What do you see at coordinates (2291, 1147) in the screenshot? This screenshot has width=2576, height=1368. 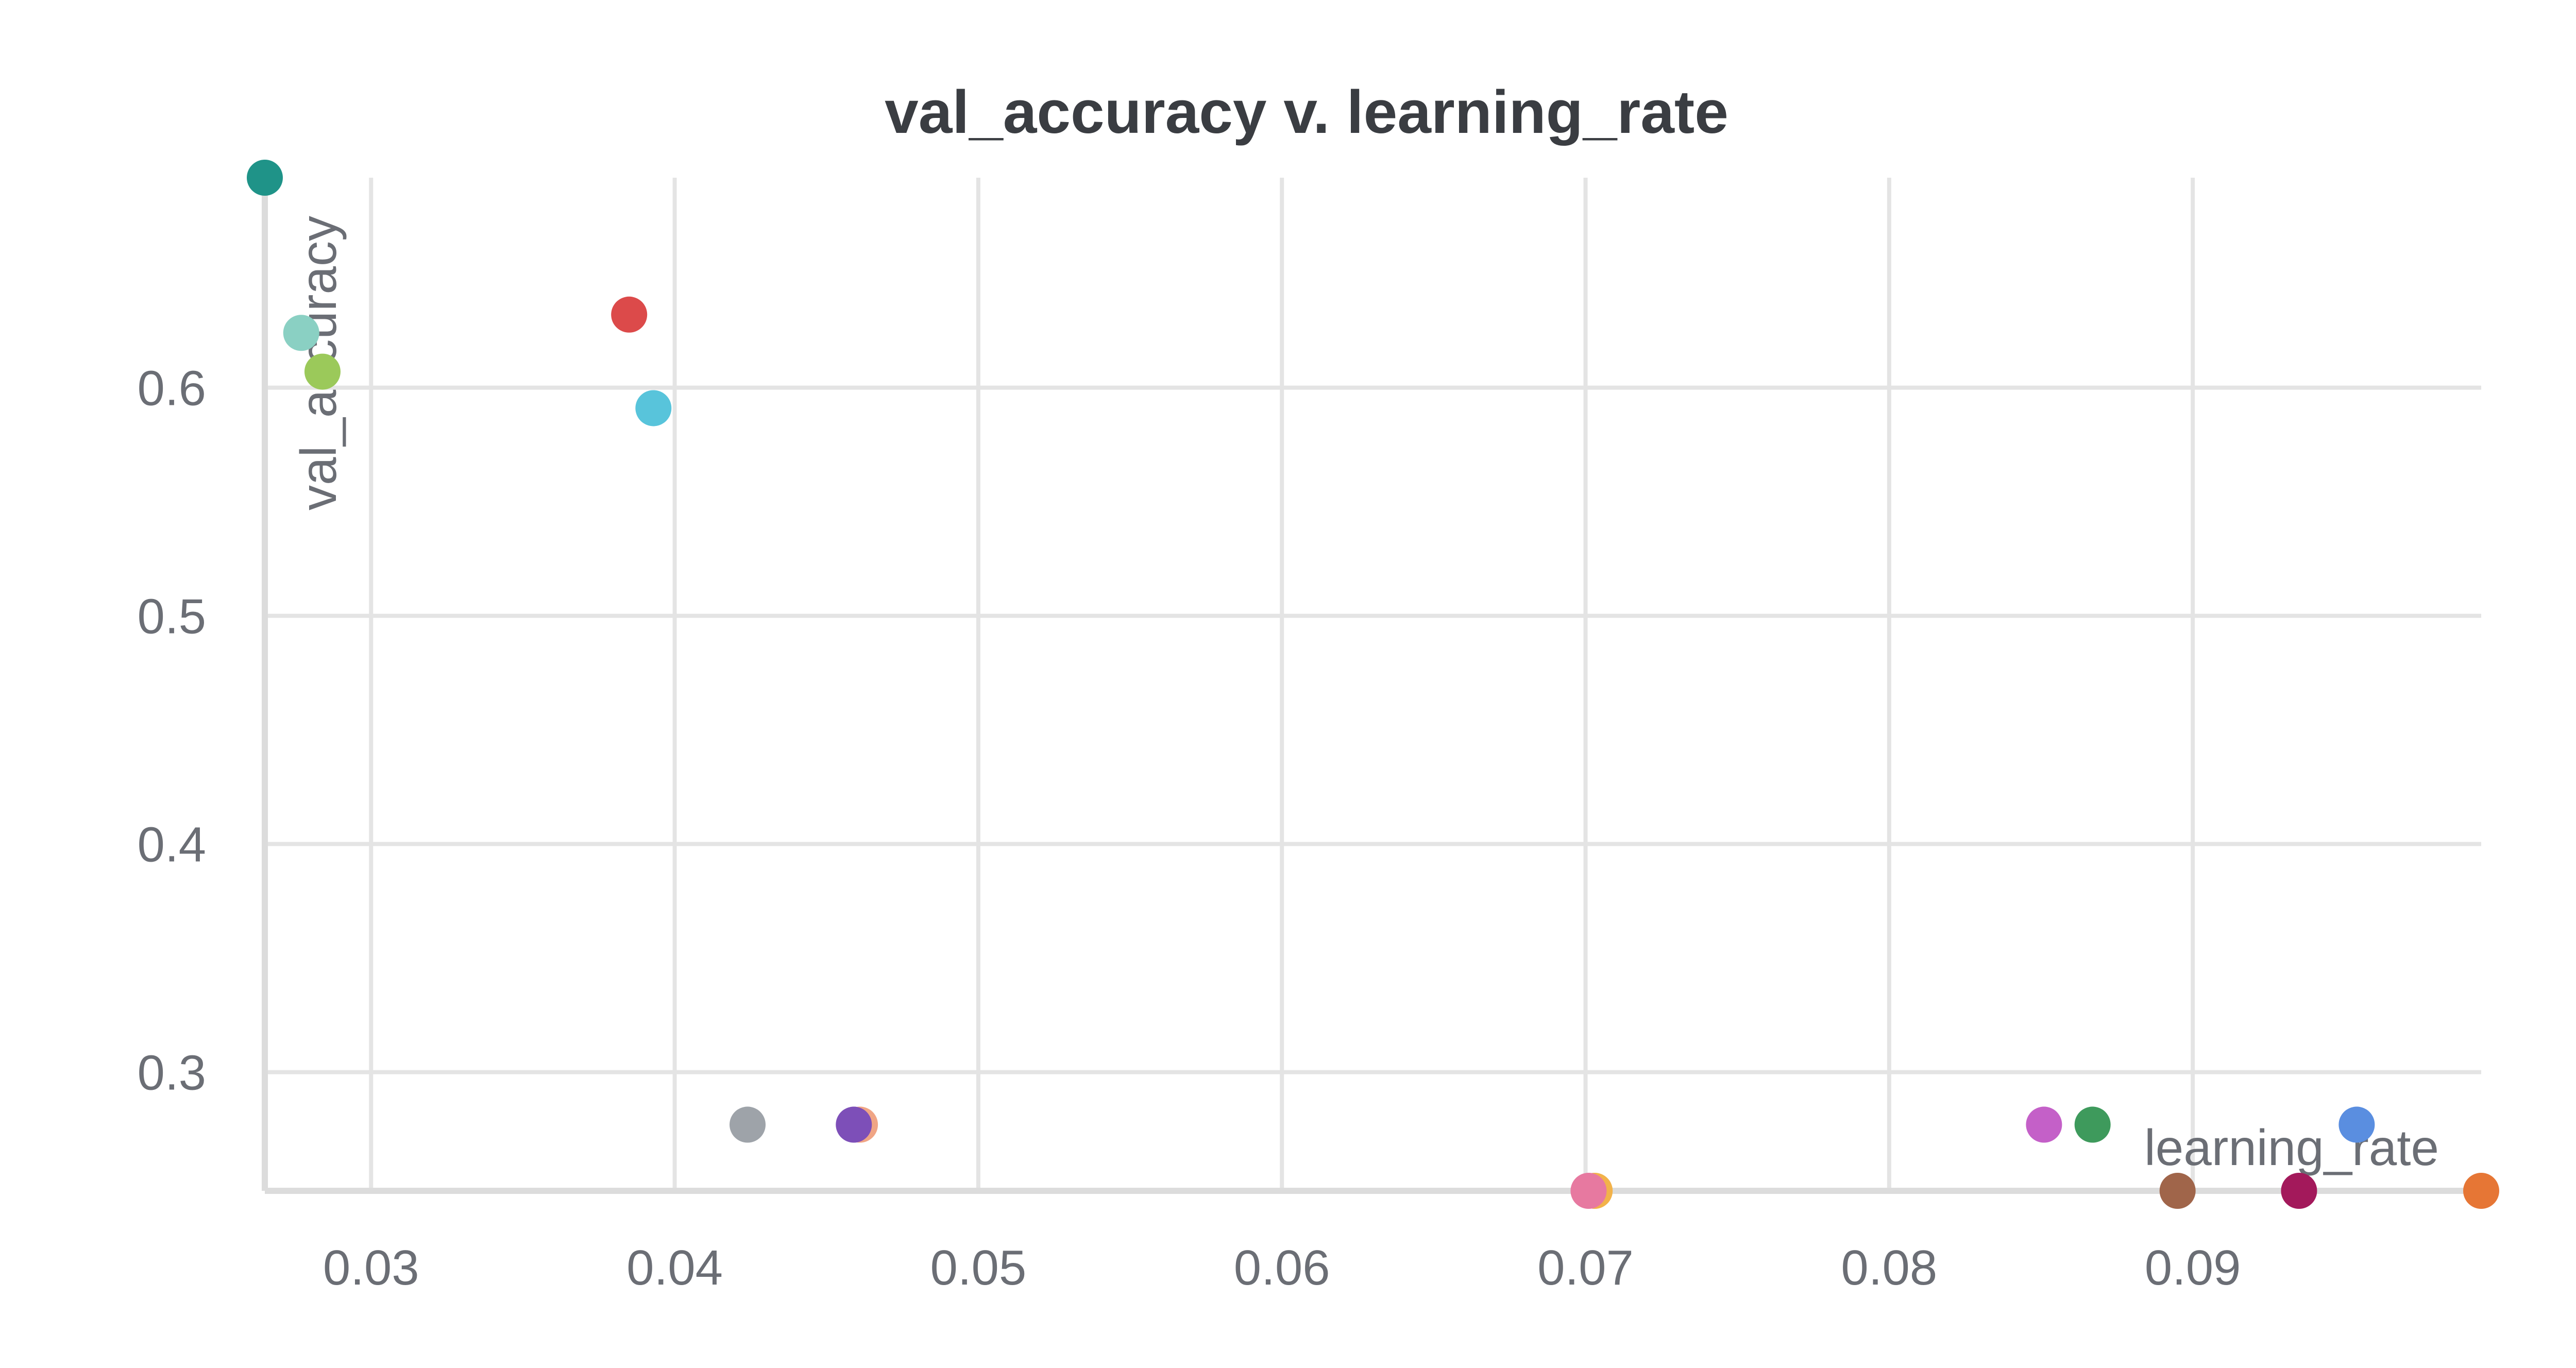 I see `x-axis-label: learning_rate` at bounding box center [2291, 1147].